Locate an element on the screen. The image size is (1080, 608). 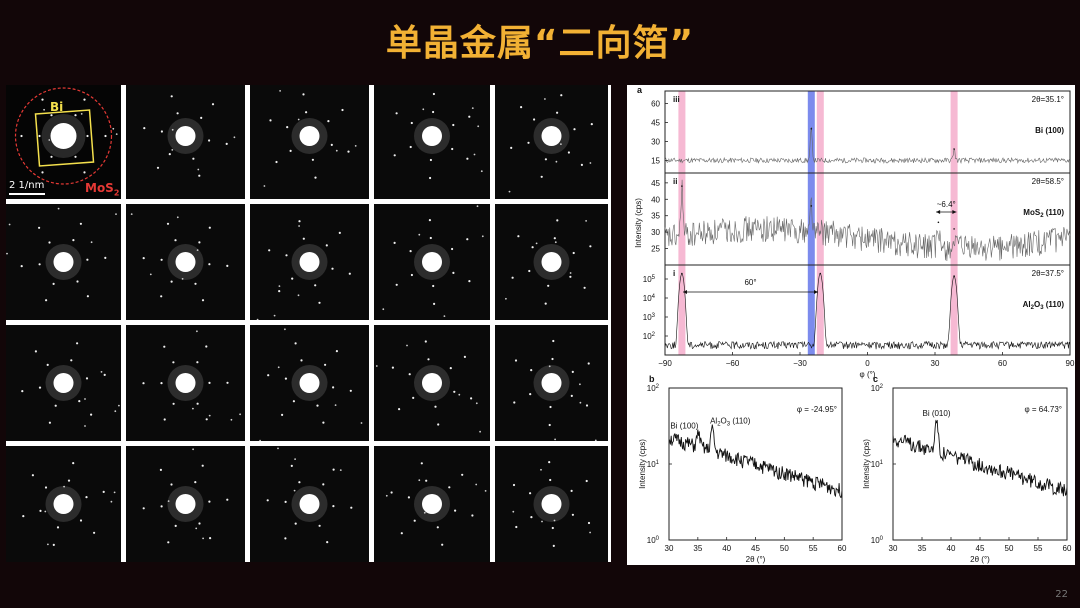
label-part: Al is located at coordinates (1027, 304).